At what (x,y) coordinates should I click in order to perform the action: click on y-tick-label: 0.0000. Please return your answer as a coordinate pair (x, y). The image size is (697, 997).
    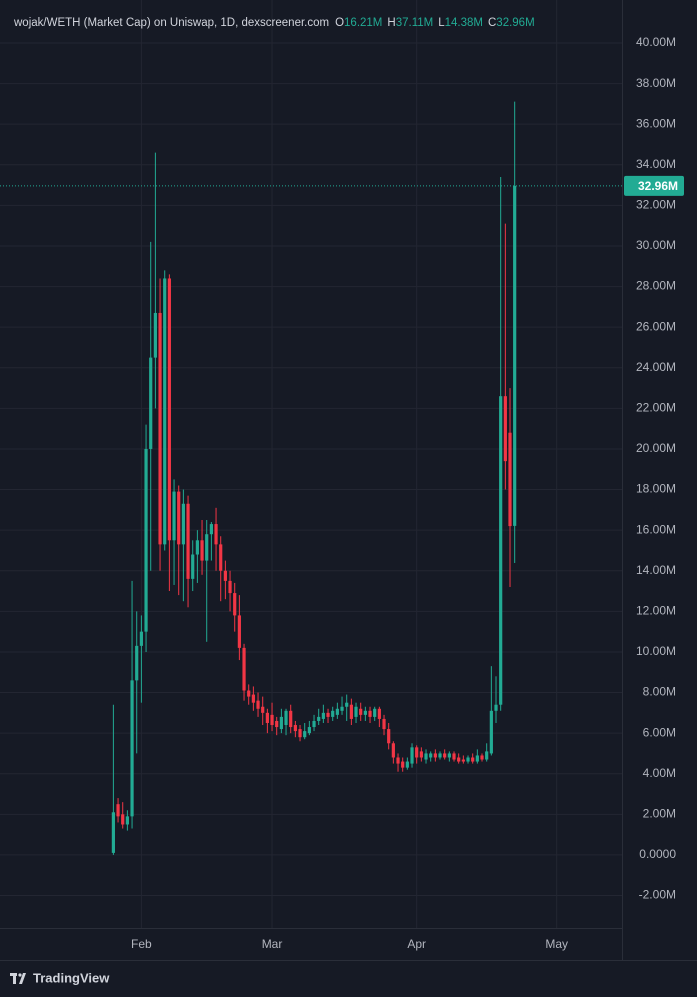
    Looking at the image, I should click on (657, 854).